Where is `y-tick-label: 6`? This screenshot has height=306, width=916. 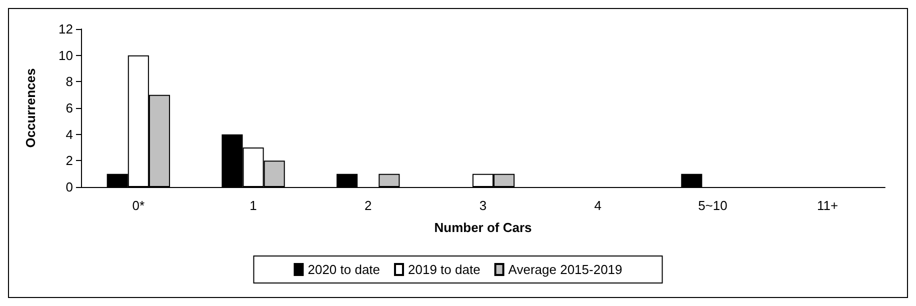
y-tick-label: 6 is located at coordinates (69, 108).